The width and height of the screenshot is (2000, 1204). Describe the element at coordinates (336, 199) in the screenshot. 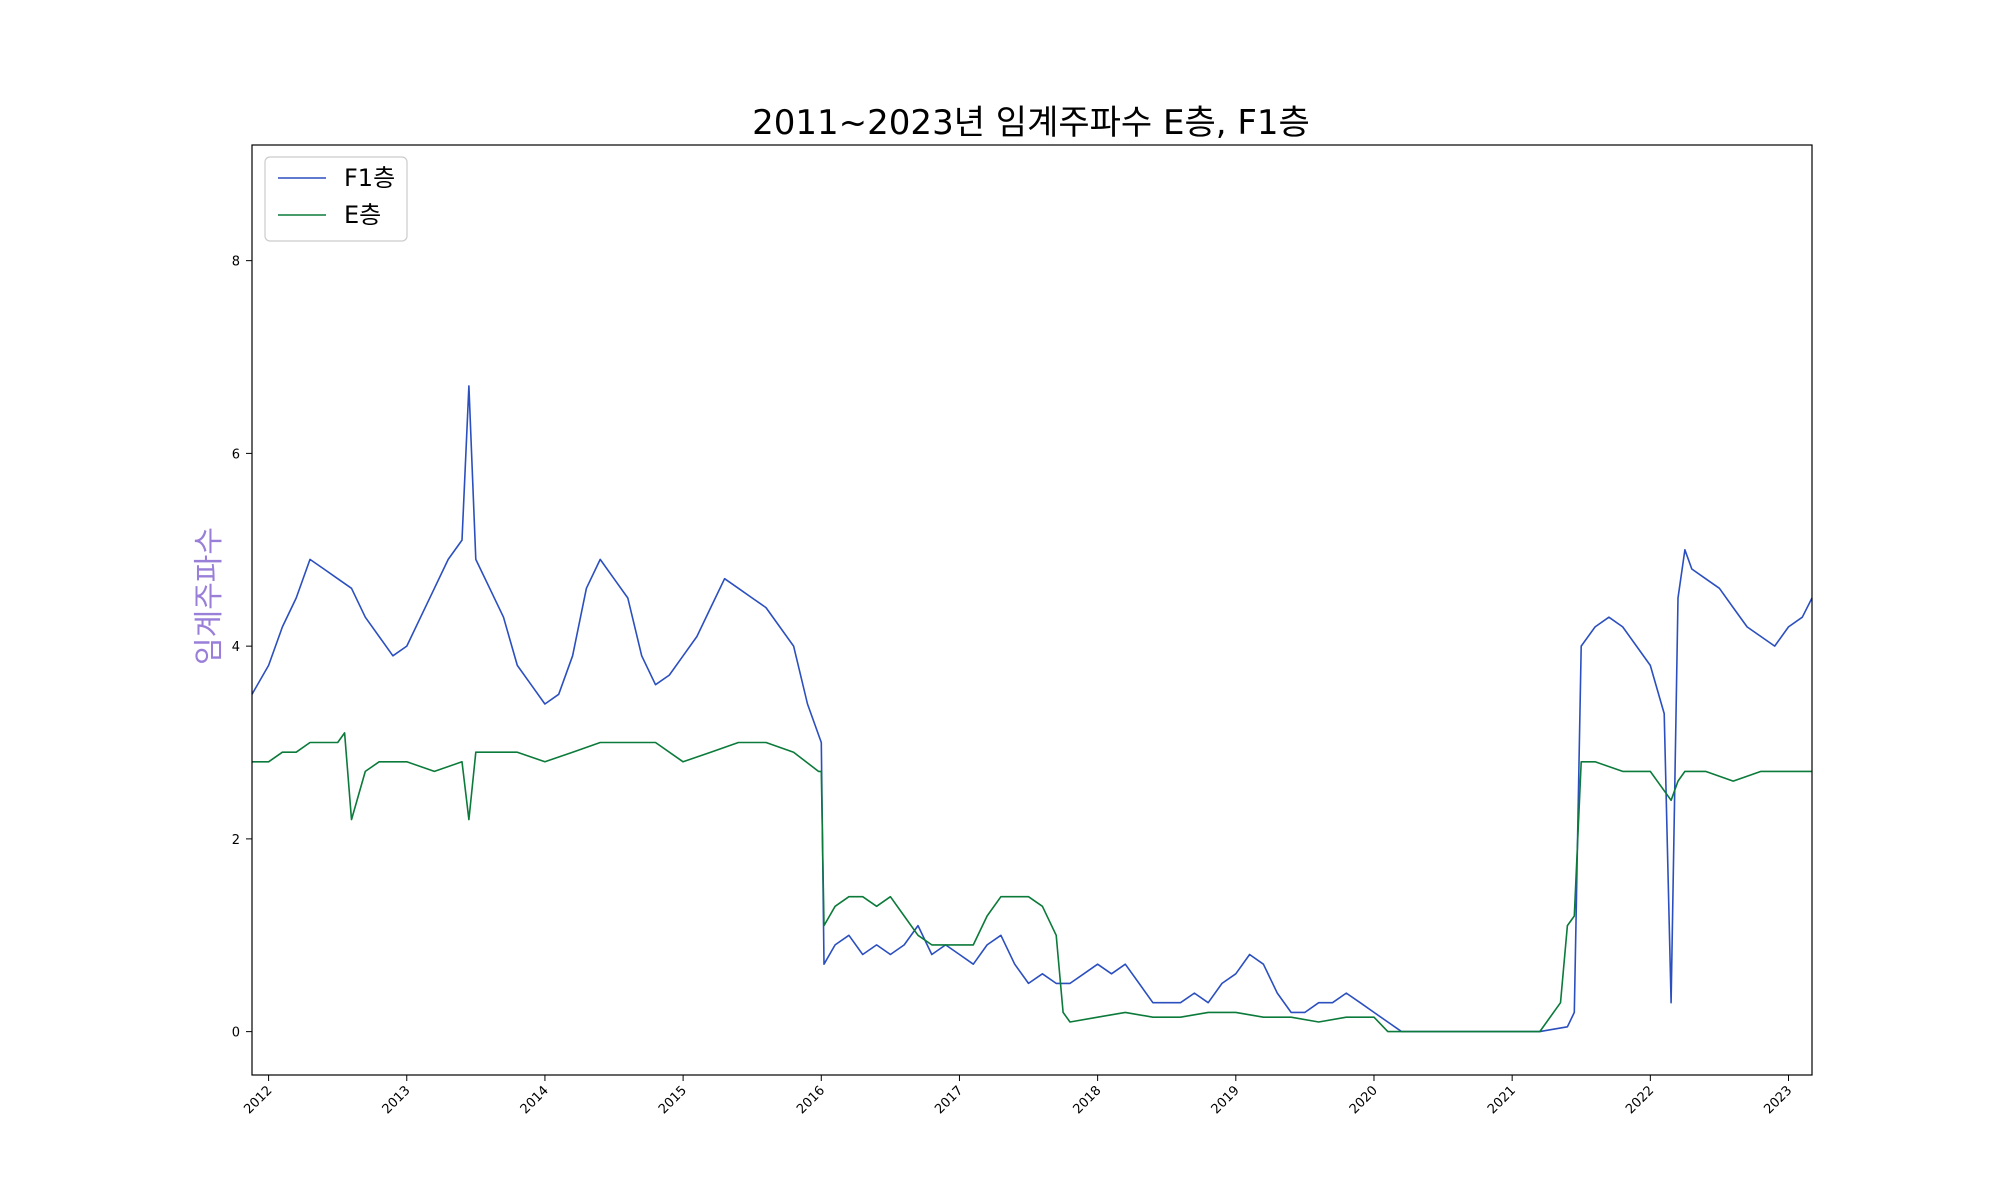

I see `legend: F1층 E층` at that location.